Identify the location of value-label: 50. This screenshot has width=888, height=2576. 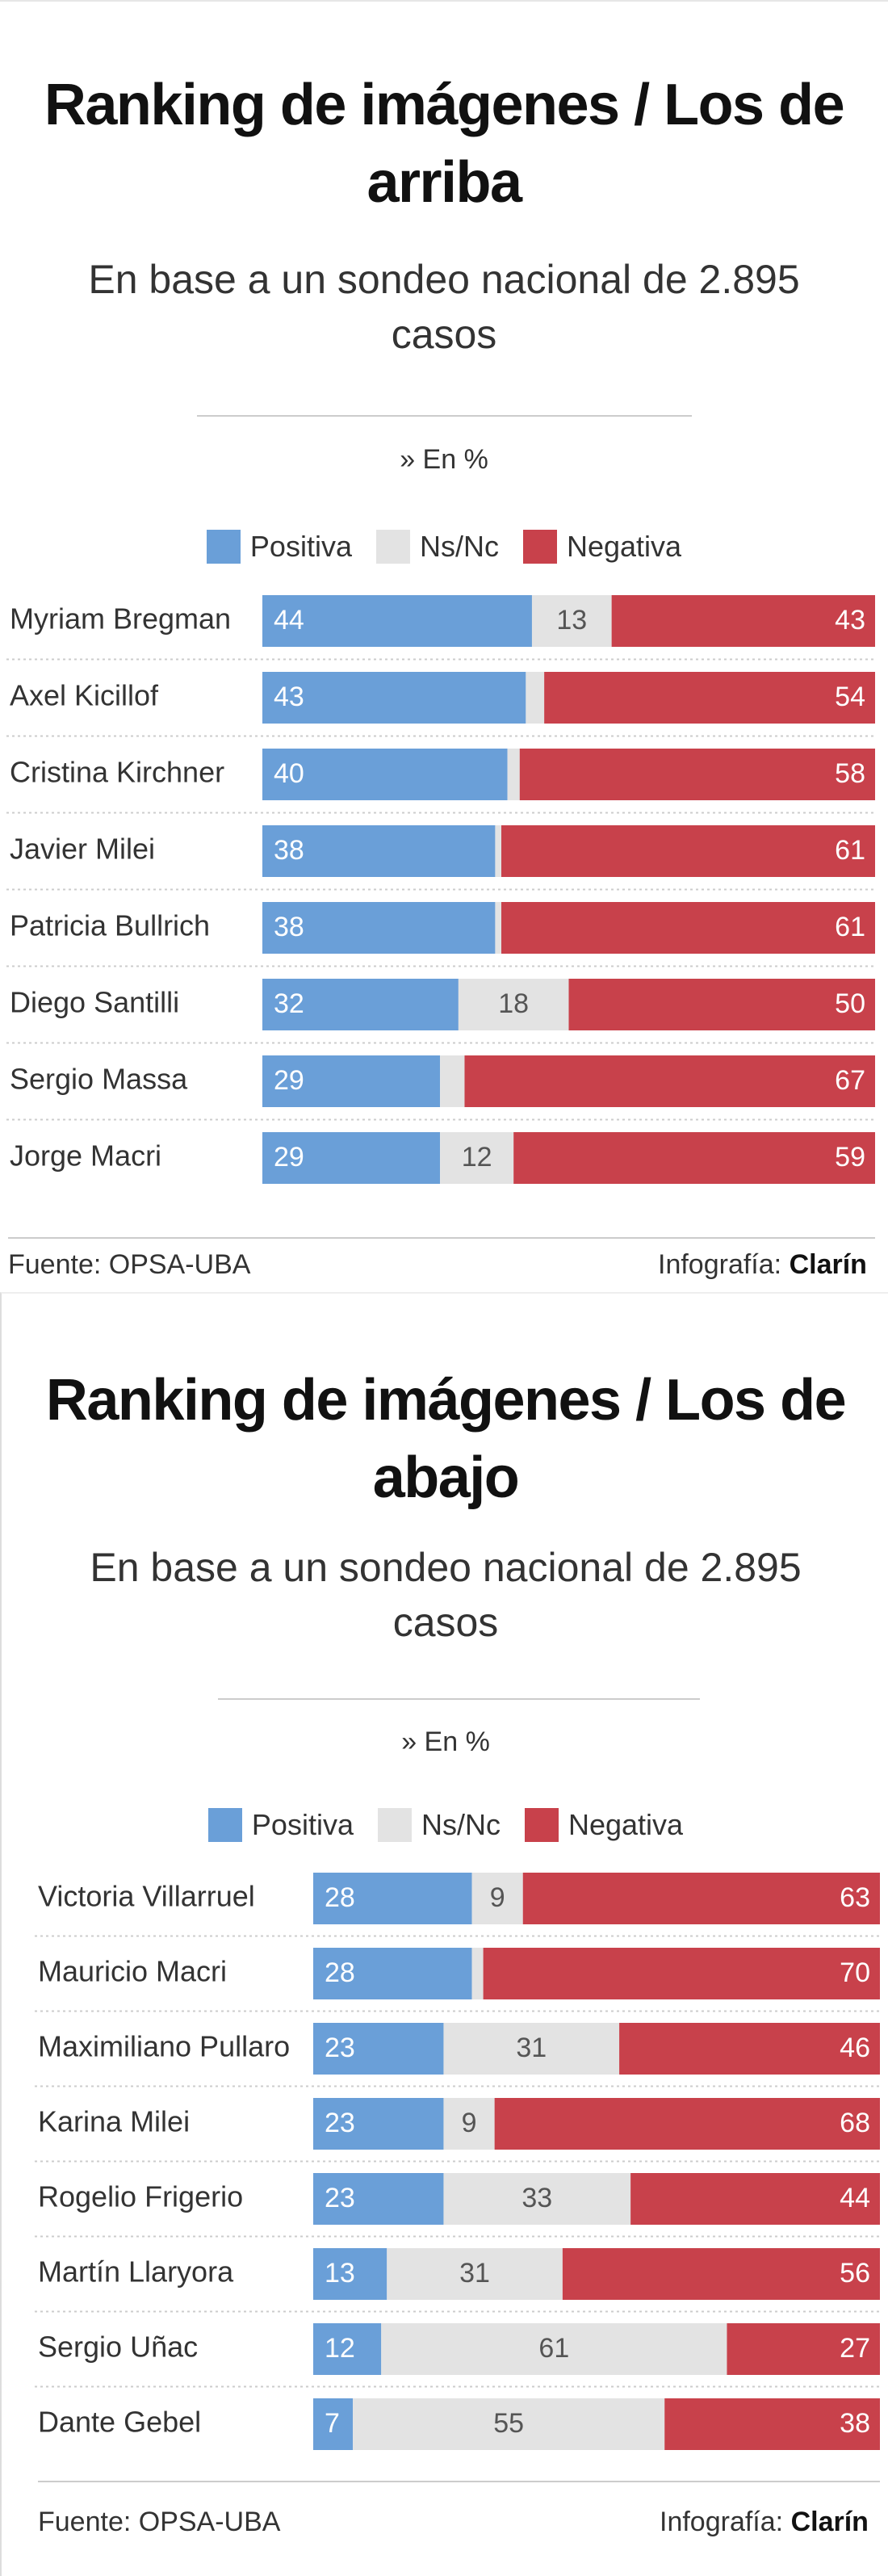
(850, 1003).